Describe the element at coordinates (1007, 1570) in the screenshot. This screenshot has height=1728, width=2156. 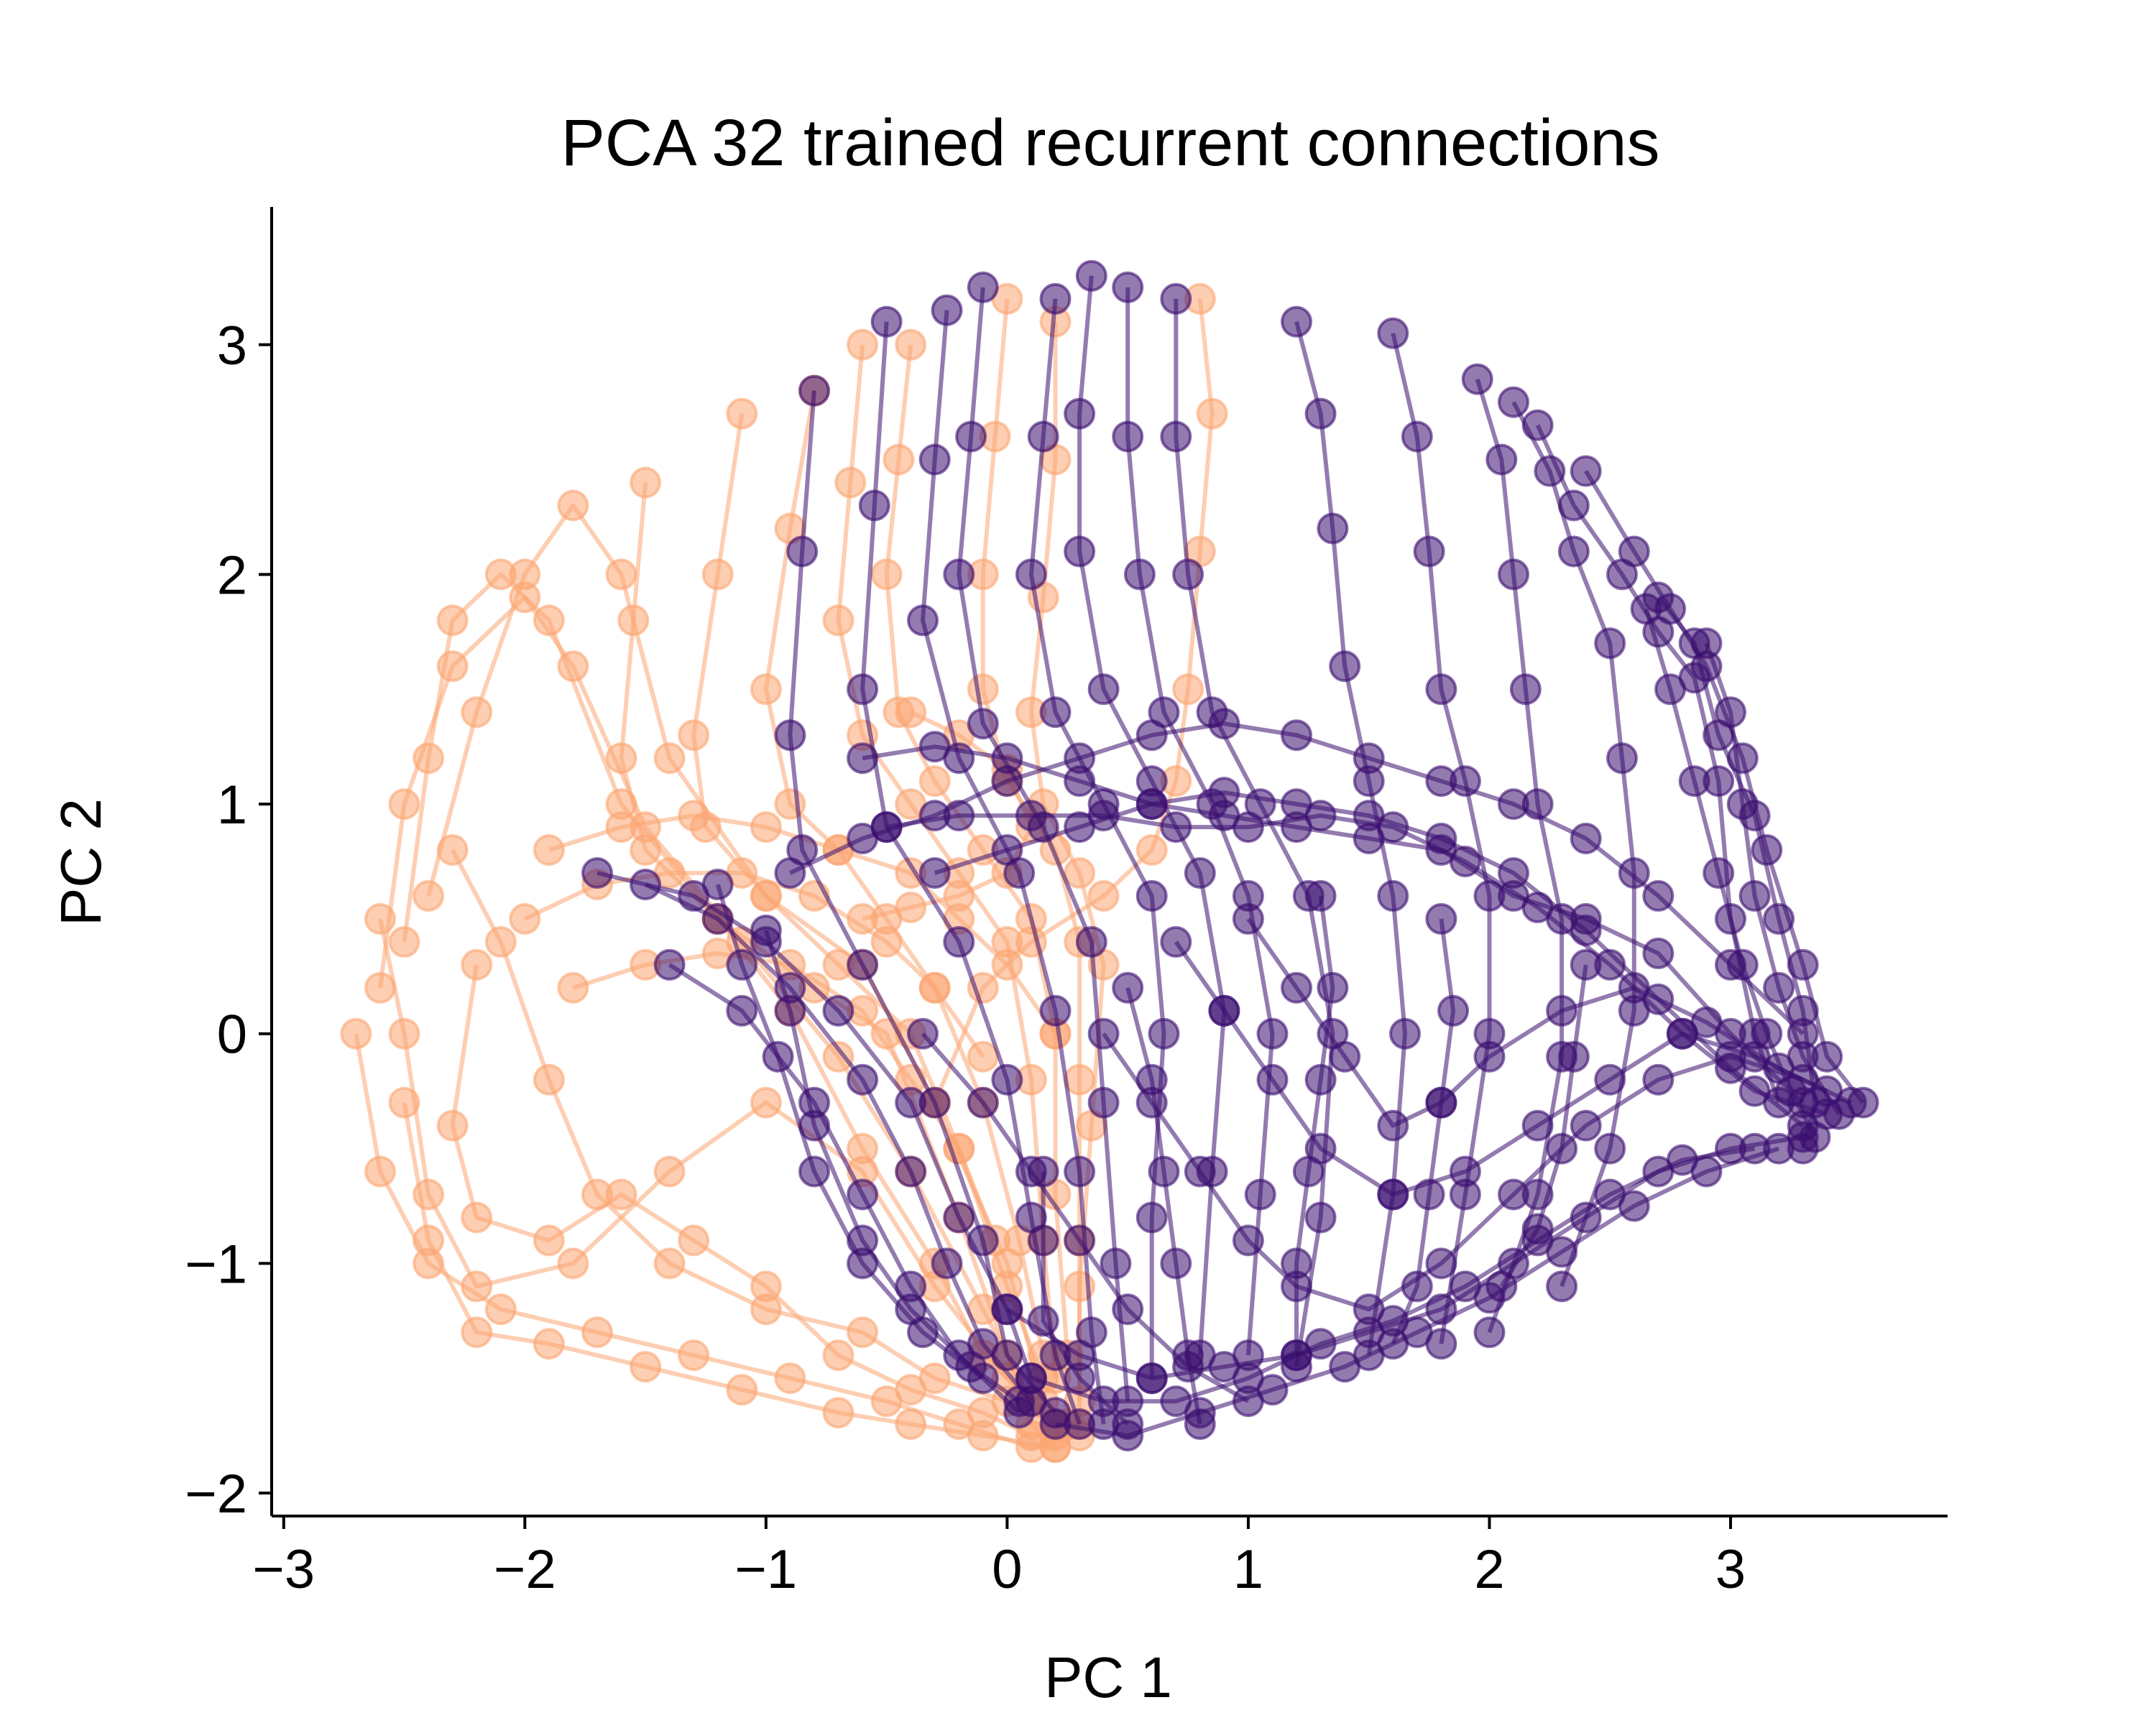
I see `x-tick-label: 0` at that location.